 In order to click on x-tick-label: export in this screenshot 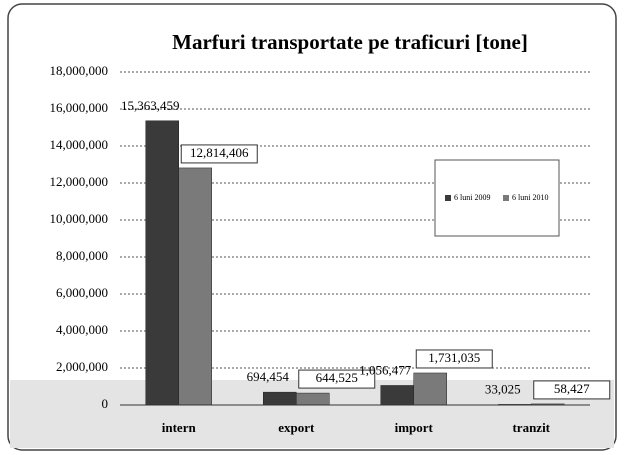, I will do `click(296, 427)`.